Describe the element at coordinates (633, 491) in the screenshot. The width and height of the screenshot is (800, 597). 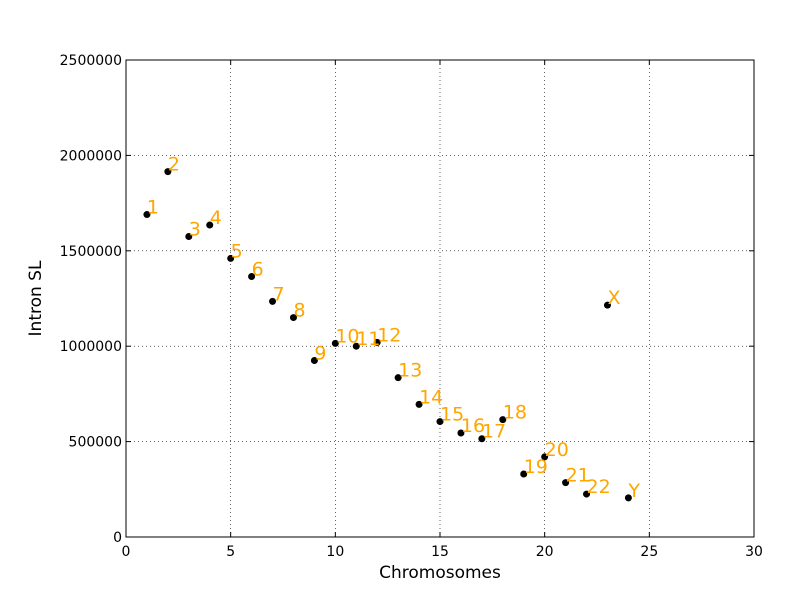
I see `point-label: Y` at that location.